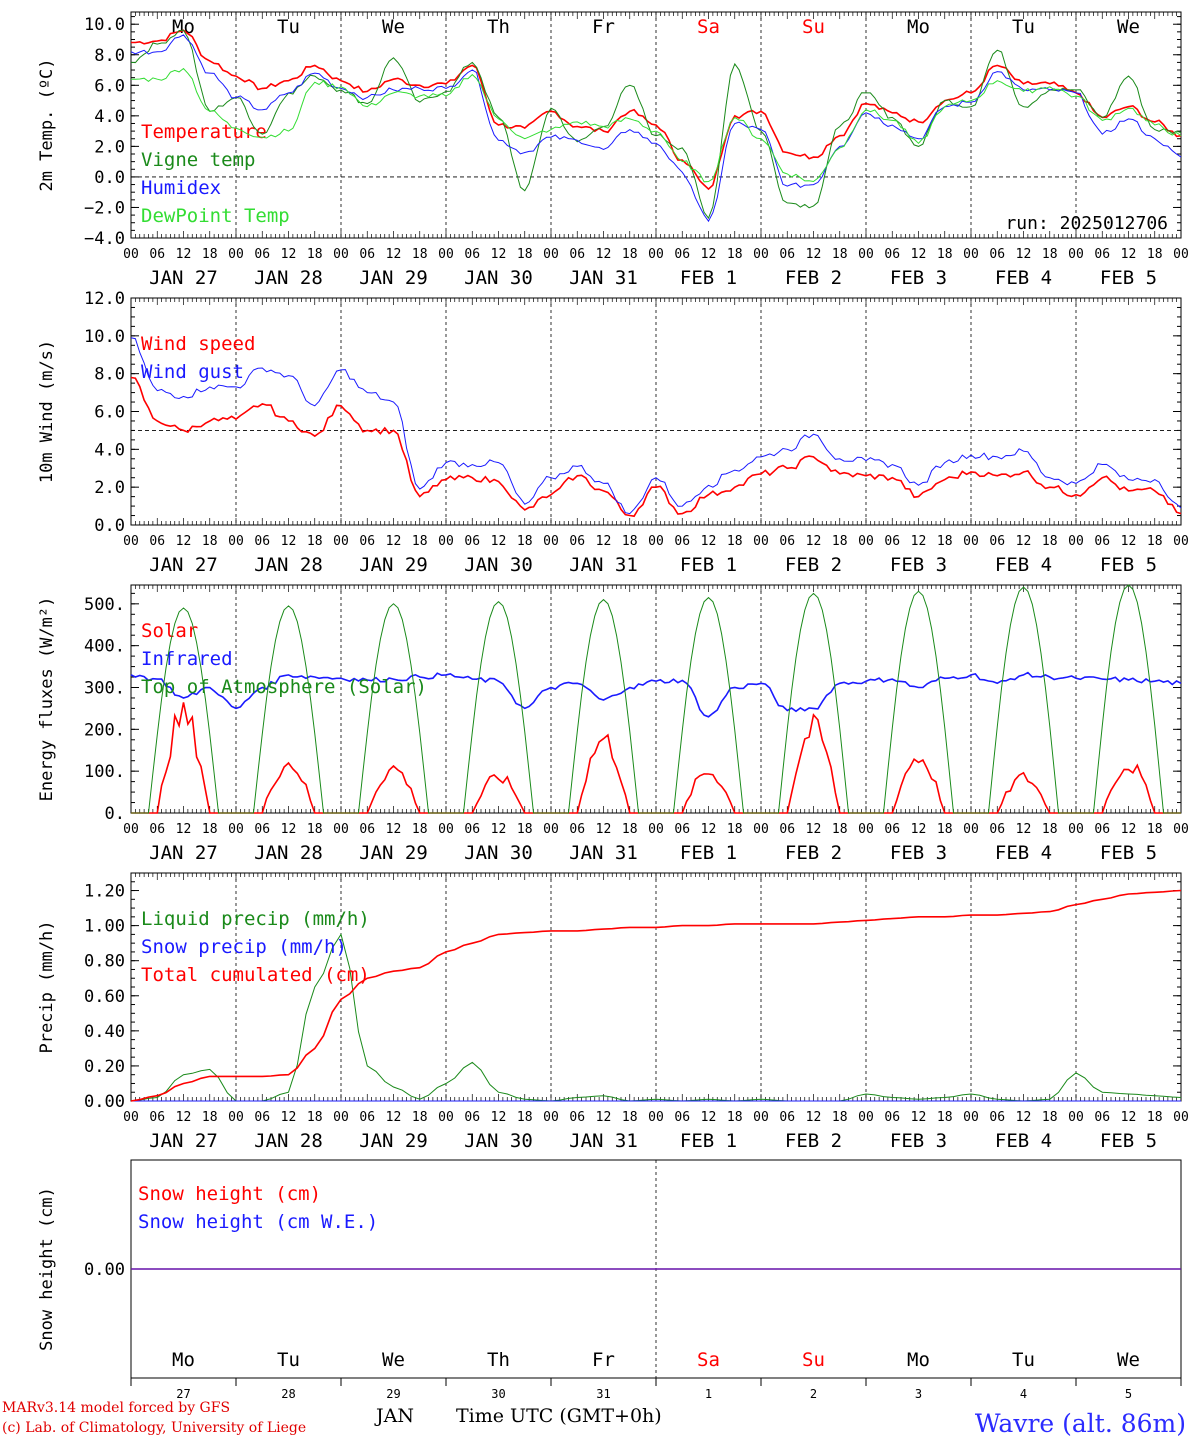 This screenshot has height=1440, width=1194. I want to click on y-tick-label: 12.0, so click(104, 299).